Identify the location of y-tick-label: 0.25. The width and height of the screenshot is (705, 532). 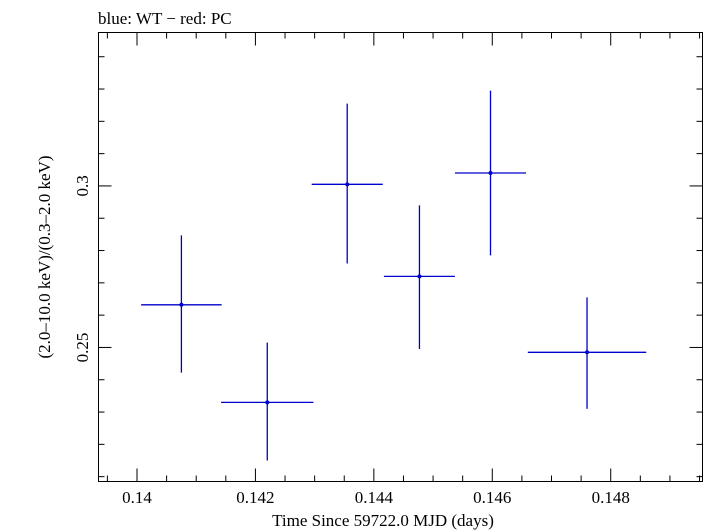
(82, 348).